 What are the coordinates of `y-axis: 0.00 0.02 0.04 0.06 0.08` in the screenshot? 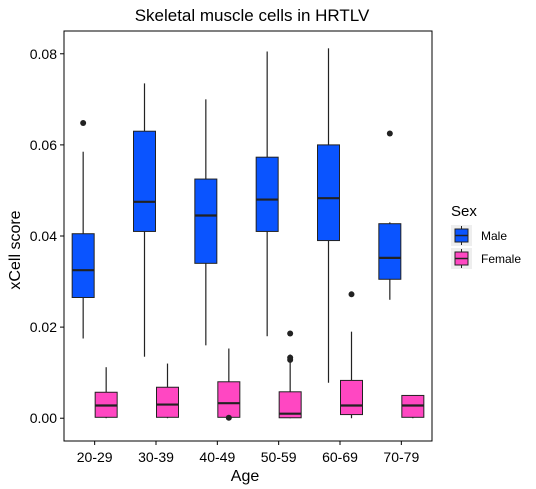 It's located at (47, 236).